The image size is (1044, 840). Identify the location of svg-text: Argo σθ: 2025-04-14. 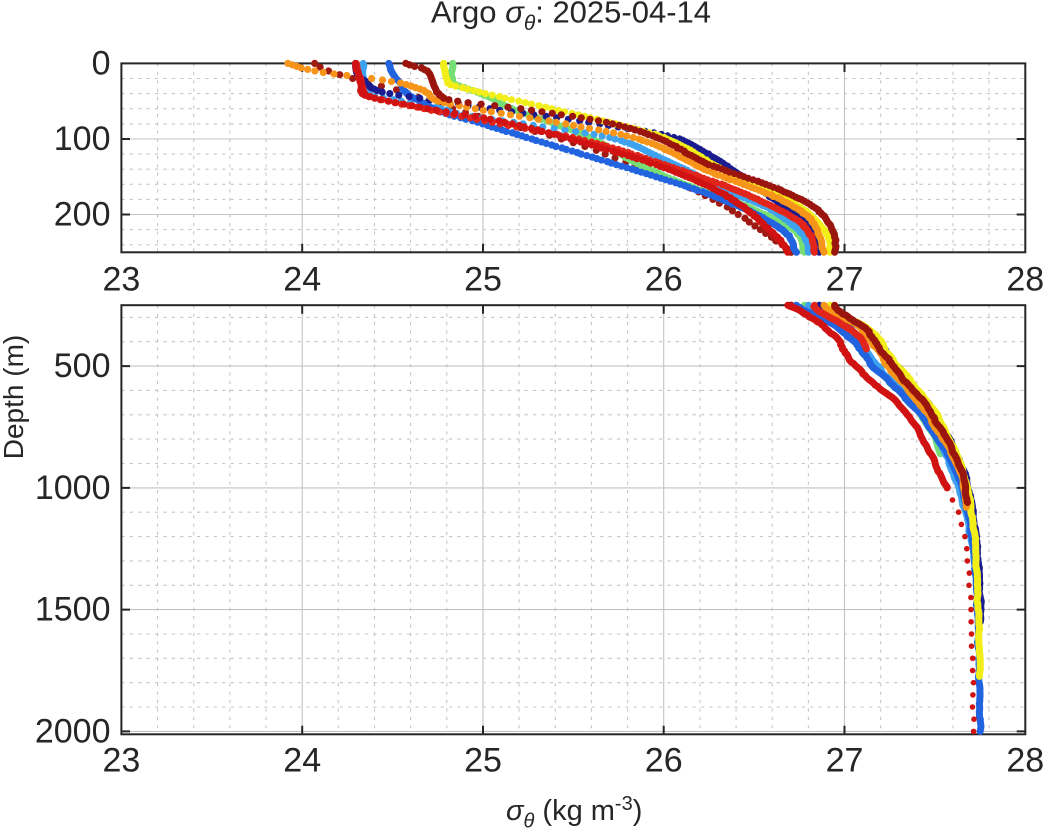
(571, 17).